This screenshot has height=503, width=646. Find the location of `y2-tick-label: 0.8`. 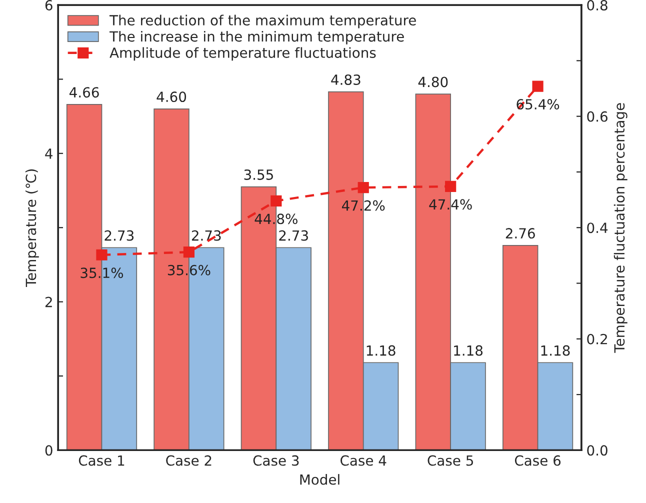

y2-tick-label: 0.8 is located at coordinates (597, 5).